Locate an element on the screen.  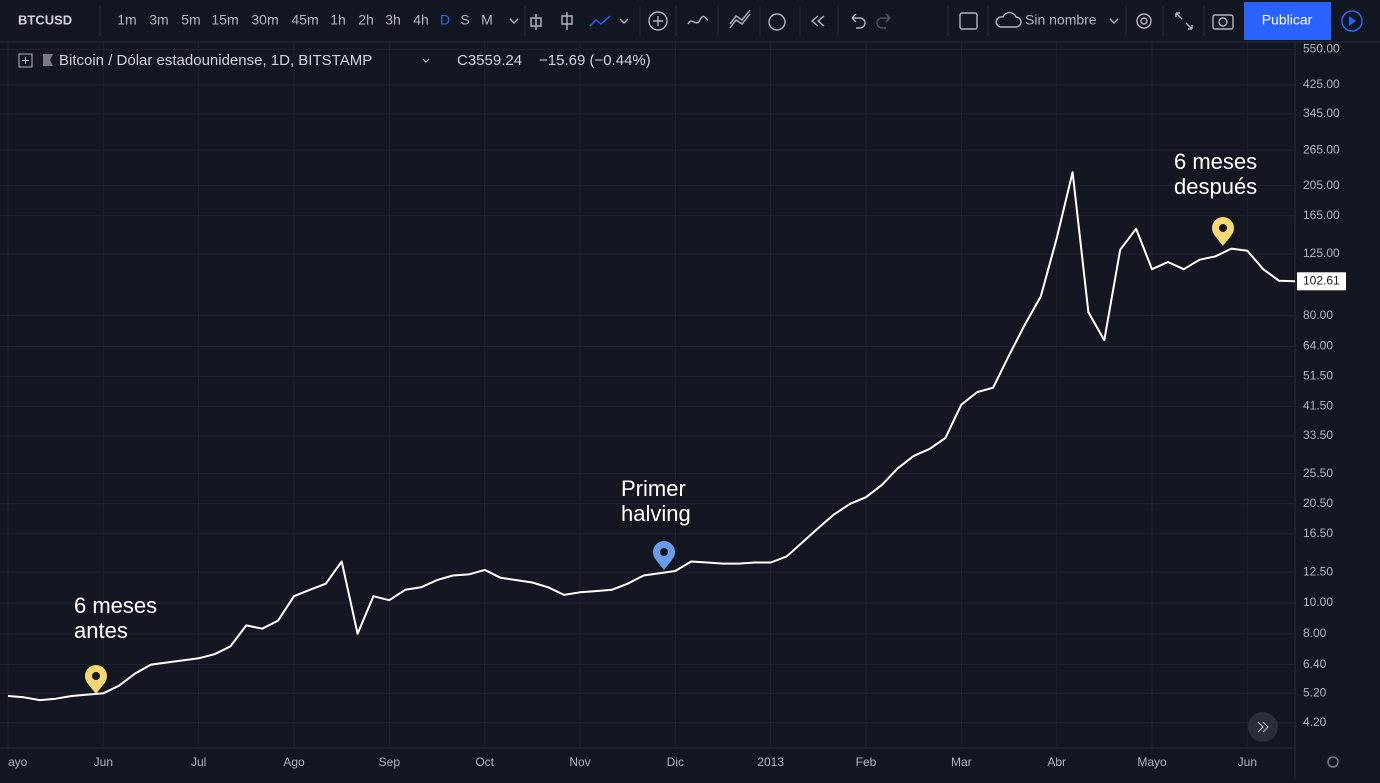
y-tick-label: 4.20 is located at coordinates (1315, 722).